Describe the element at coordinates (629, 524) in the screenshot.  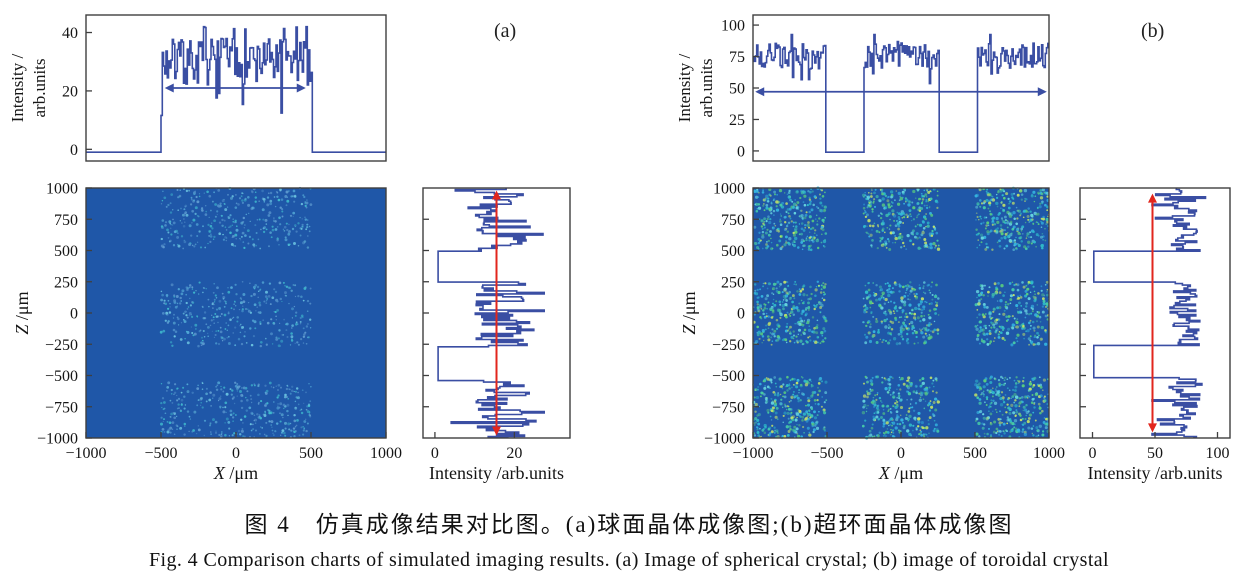
I see `caption-chinese: 图 4 仿真成像结果对比图。(a)球面晶体成像图;(b)超环面晶体成像图` at that location.